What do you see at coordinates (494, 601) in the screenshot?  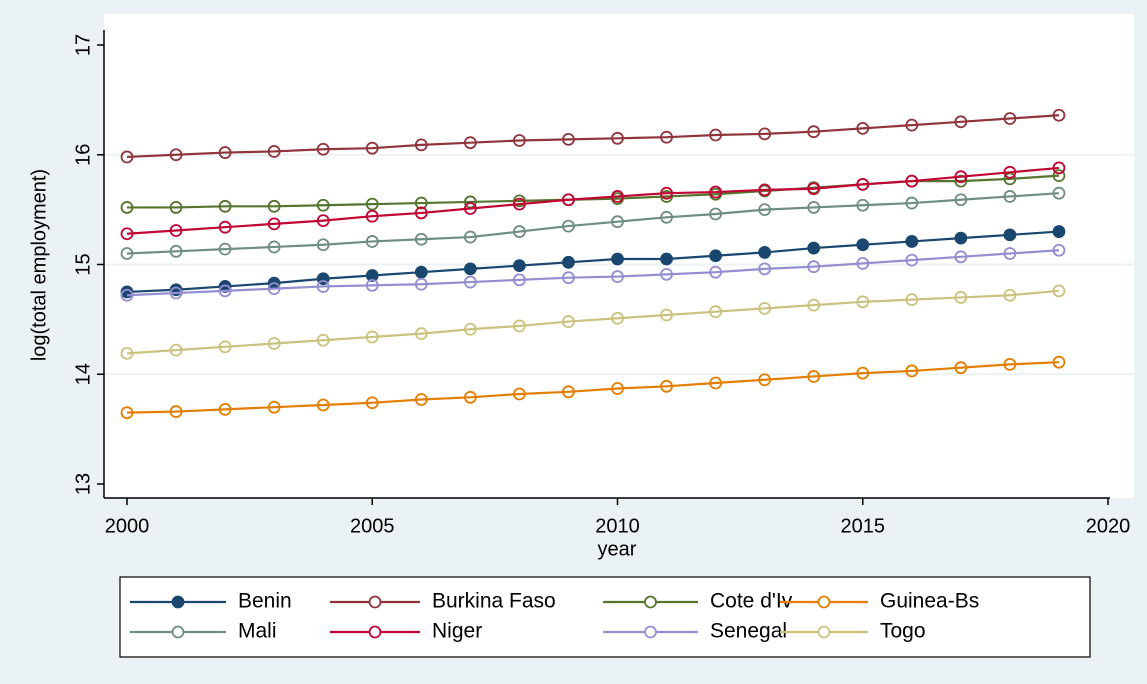 I see `legend-label: Burkina Faso` at bounding box center [494, 601].